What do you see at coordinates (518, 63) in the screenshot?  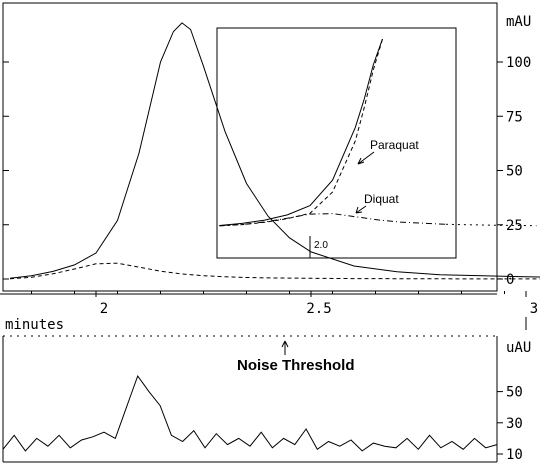 I see `main-y-tick-label: 100` at bounding box center [518, 63].